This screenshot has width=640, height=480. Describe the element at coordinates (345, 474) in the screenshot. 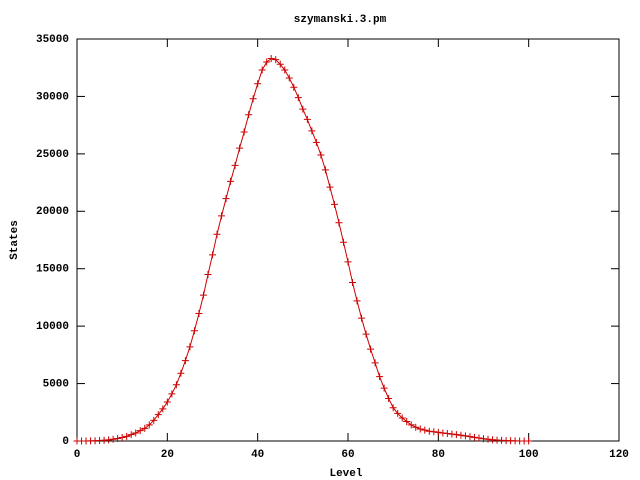

I see `x-axis-label: Level` at that location.